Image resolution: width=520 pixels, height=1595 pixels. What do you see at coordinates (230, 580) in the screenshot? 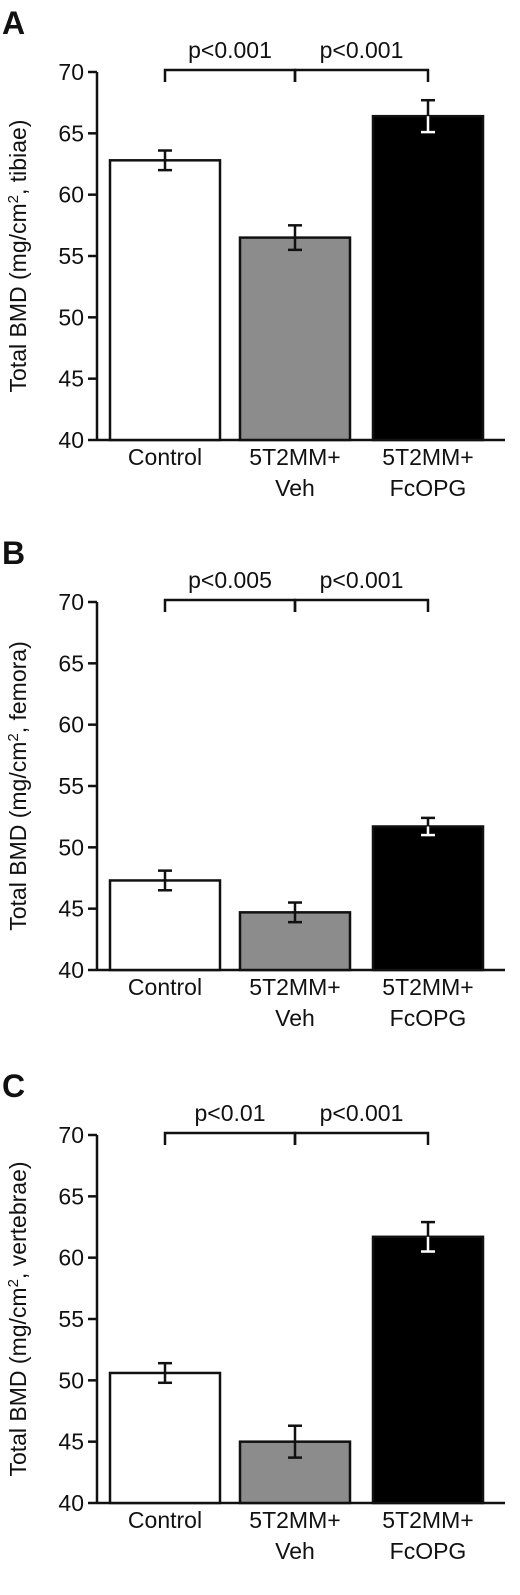
I see `significance-label: p<0.005` at bounding box center [230, 580].